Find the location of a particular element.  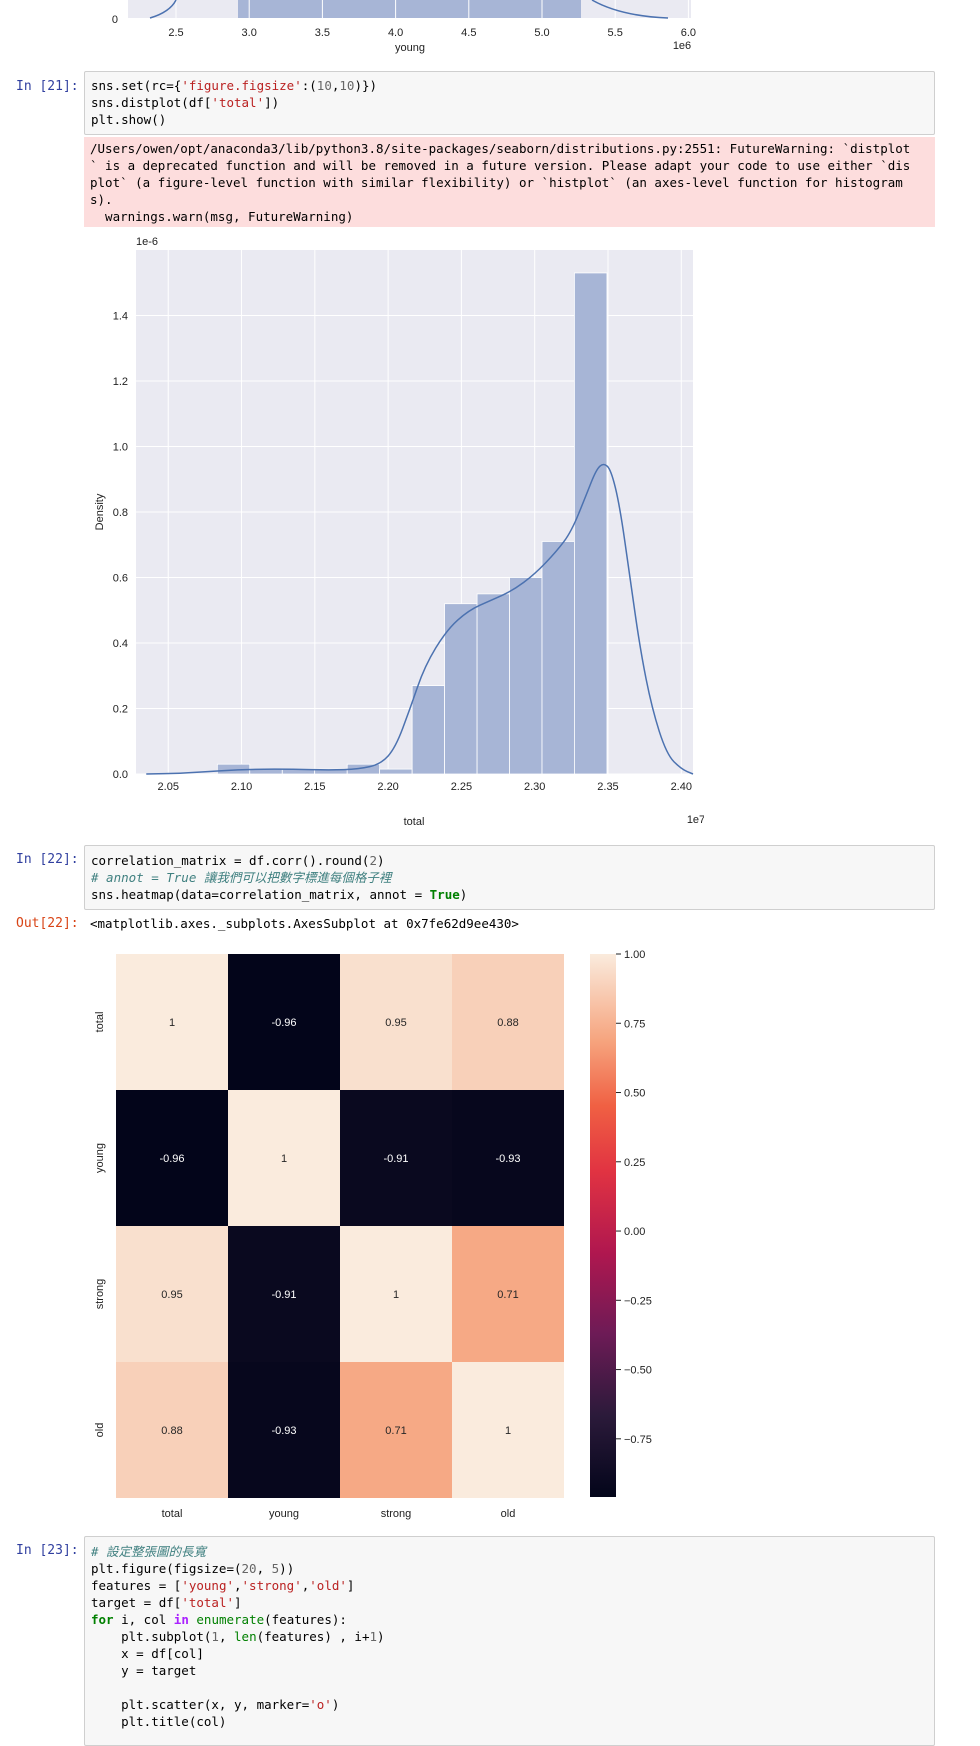

cell23-code-line: plt.figure(figsize=(20, 5)) is located at coordinates (509, 1568).